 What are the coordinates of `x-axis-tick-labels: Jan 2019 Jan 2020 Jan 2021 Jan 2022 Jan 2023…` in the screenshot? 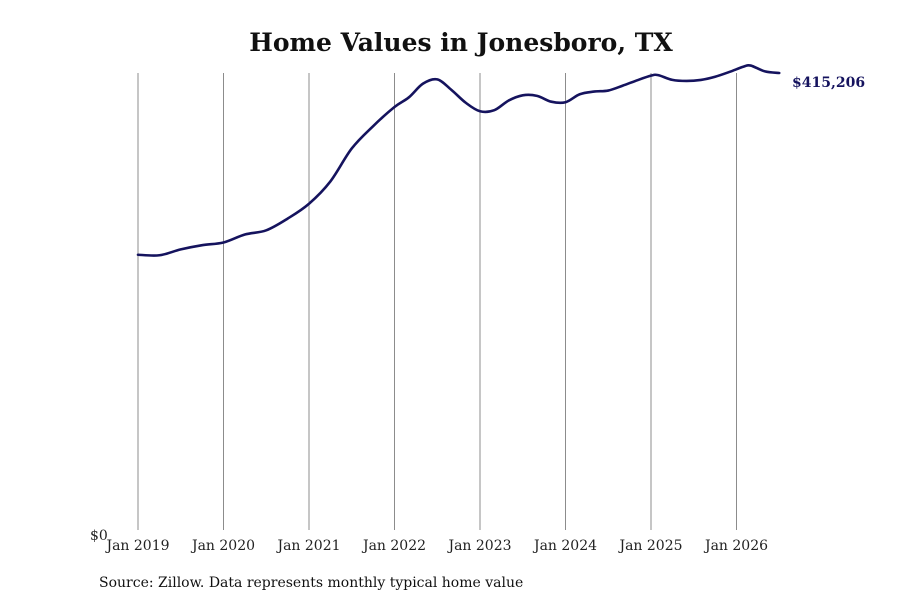 It's located at (436, 546).